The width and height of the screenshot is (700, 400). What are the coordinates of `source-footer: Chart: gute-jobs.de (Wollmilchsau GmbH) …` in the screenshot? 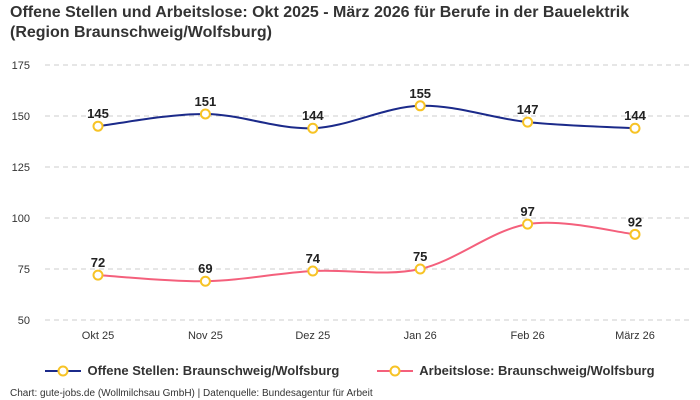 It's located at (191, 393).